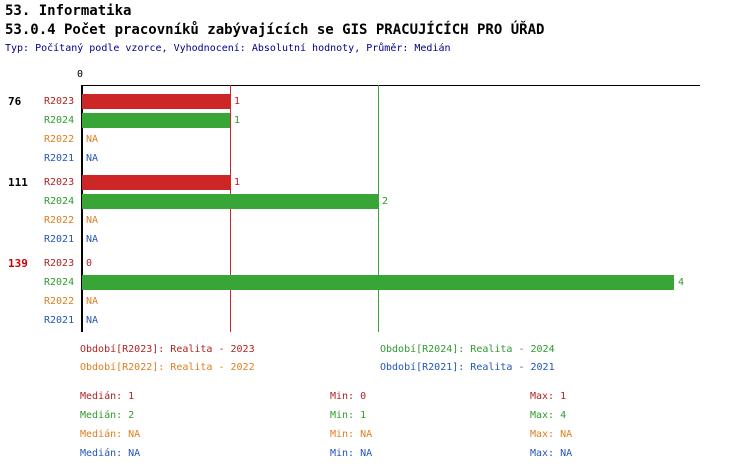 This screenshot has height=476, width=750. Describe the element at coordinates (107, 396) in the screenshot. I see `stat-median-r2023: Medián: 1` at that location.